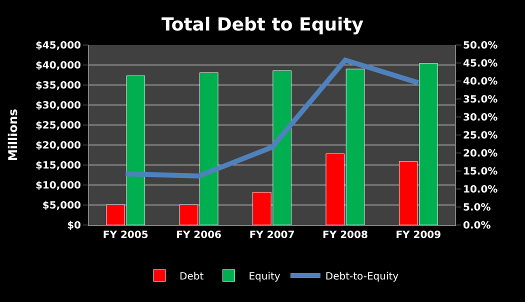 The width and height of the screenshot is (525, 302). I want to click on y-tick-label: $45,000, so click(58, 46).